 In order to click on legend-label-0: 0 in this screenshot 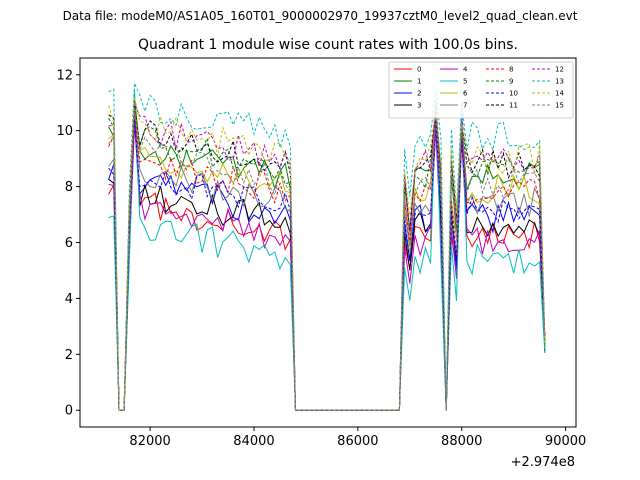, I will do `click(419, 70)`.